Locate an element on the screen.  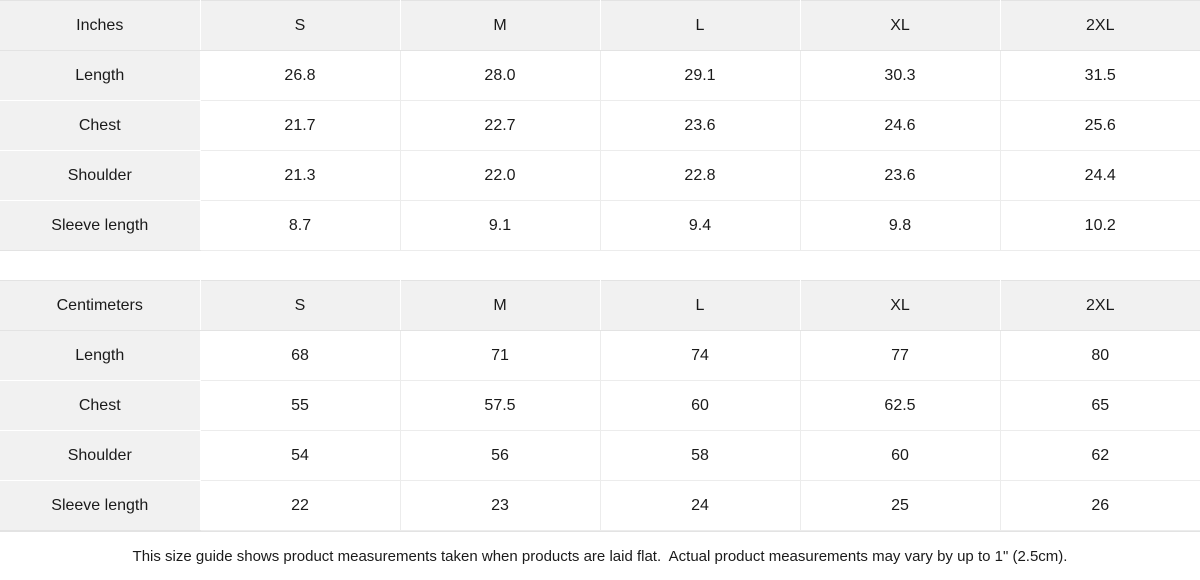
cell-chest-m: 57.5 is located at coordinates (500, 406).